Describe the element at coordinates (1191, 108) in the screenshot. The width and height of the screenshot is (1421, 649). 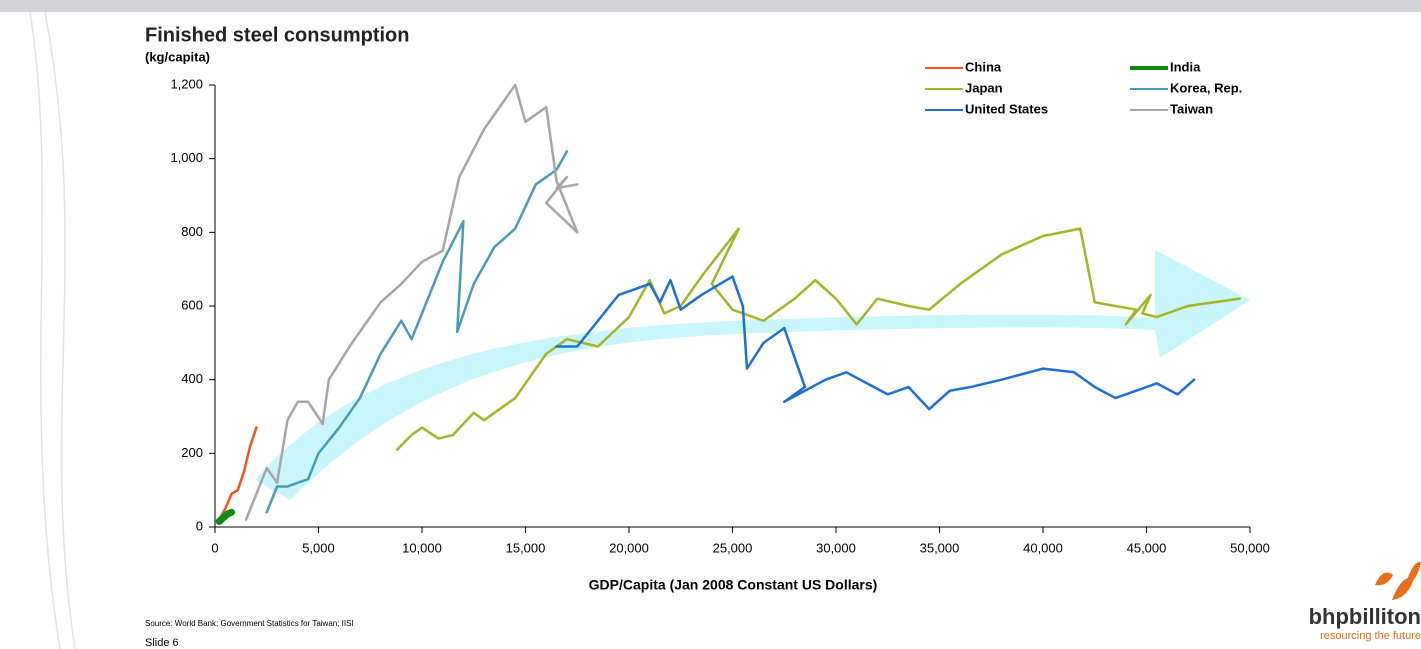
I see `legend-label: Taiwan` at that location.